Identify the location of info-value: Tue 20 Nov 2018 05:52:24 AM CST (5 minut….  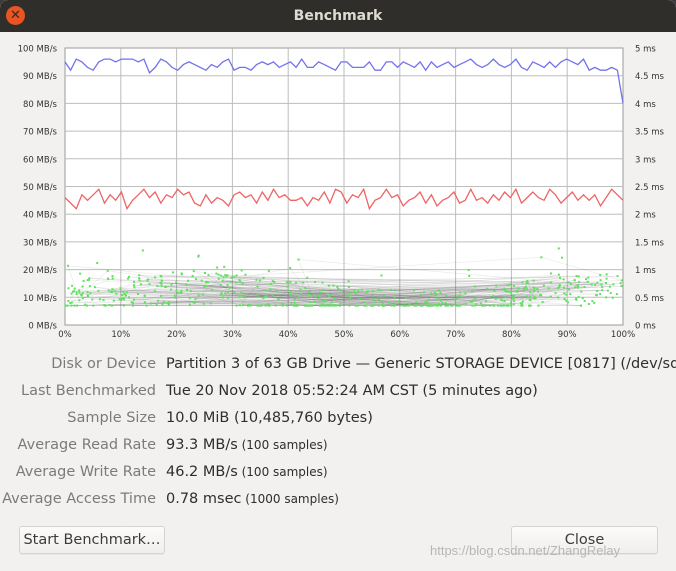
(352, 391).